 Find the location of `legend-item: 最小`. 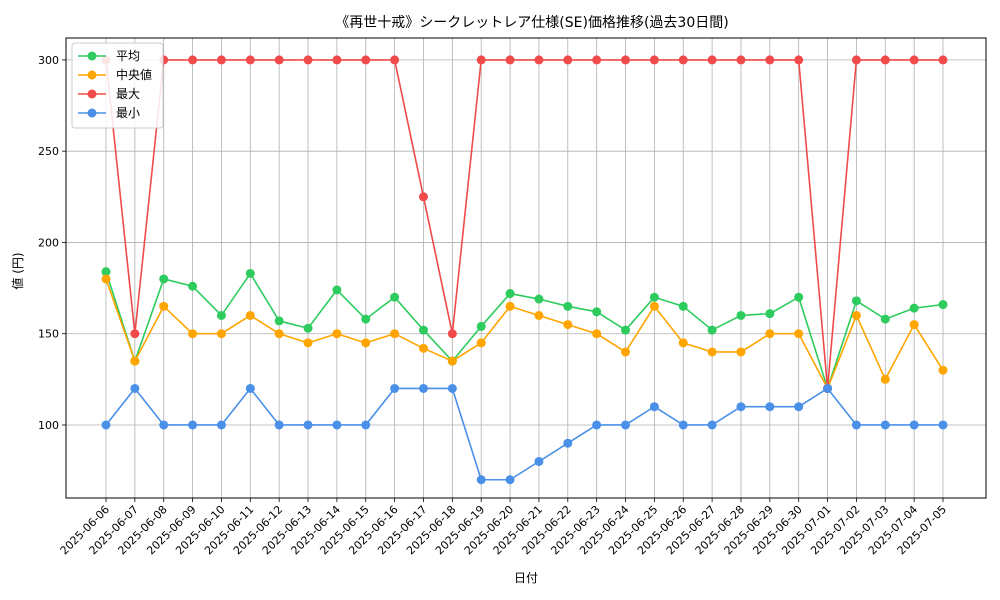

legend-item: 最小 is located at coordinates (109, 113).